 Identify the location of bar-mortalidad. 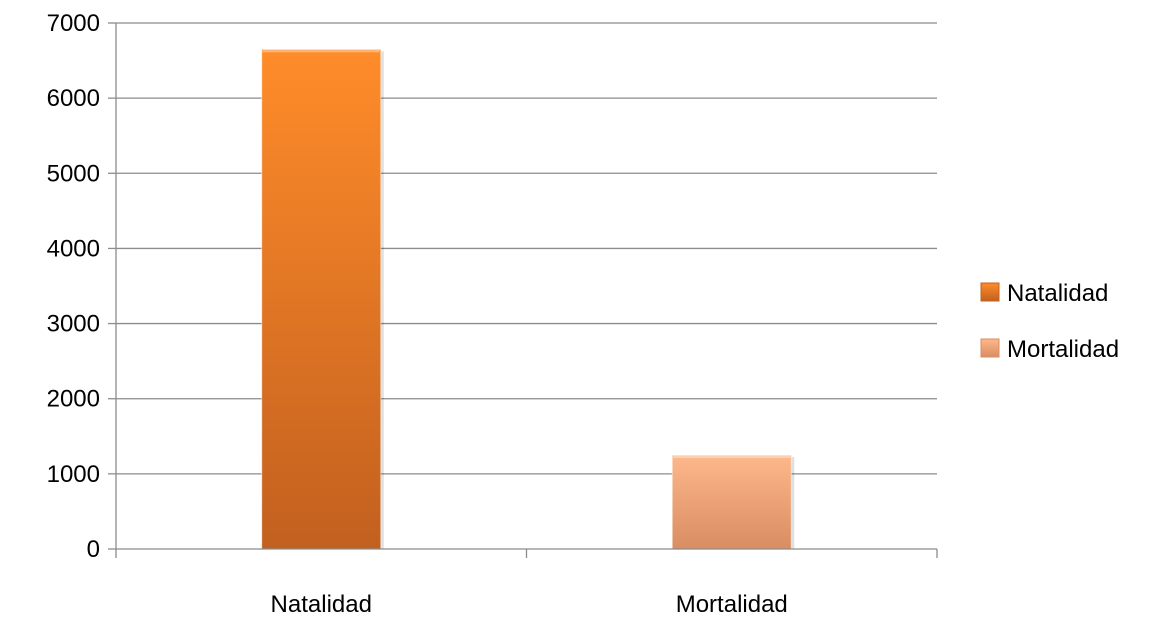
(731, 502).